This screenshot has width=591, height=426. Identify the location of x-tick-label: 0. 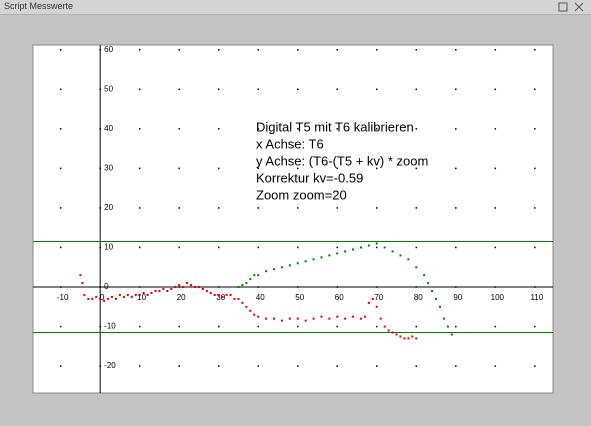
(102, 297).